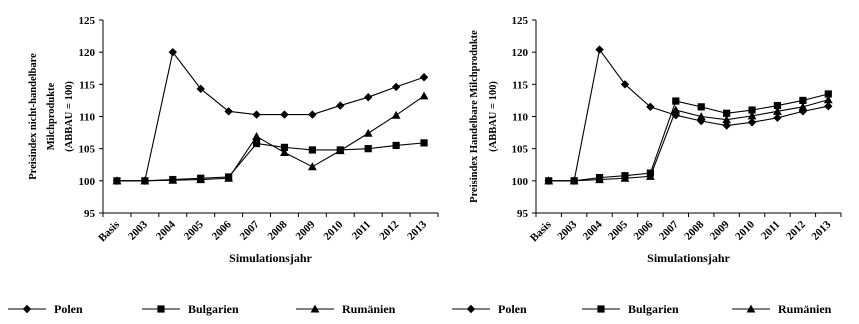 This screenshot has height=324, width=859. Describe the element at coordinates (87, 21) in the screenshot. I see `y-tick-label: 125` at that location.